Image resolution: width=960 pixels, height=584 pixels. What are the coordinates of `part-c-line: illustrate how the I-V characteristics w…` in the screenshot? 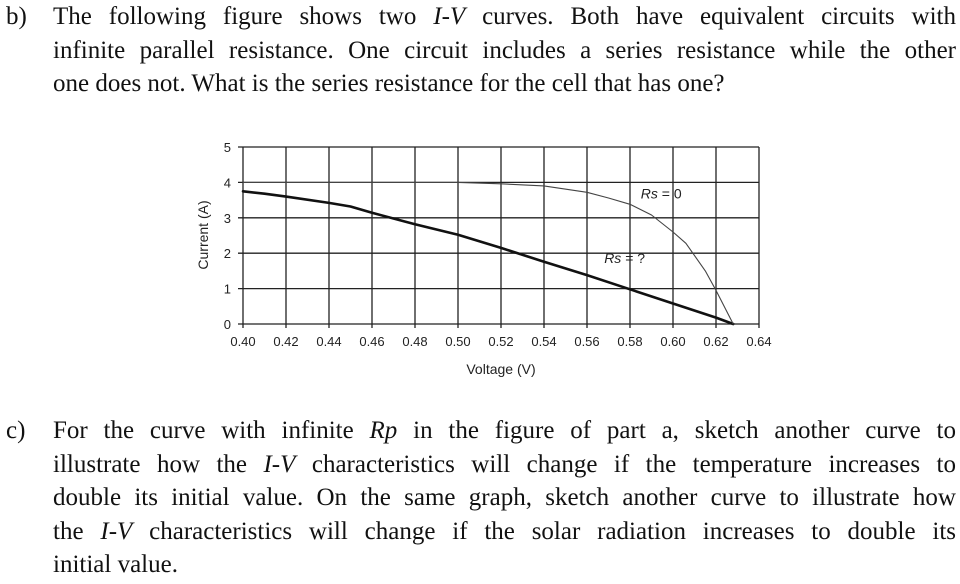 It's located at (504, 464).